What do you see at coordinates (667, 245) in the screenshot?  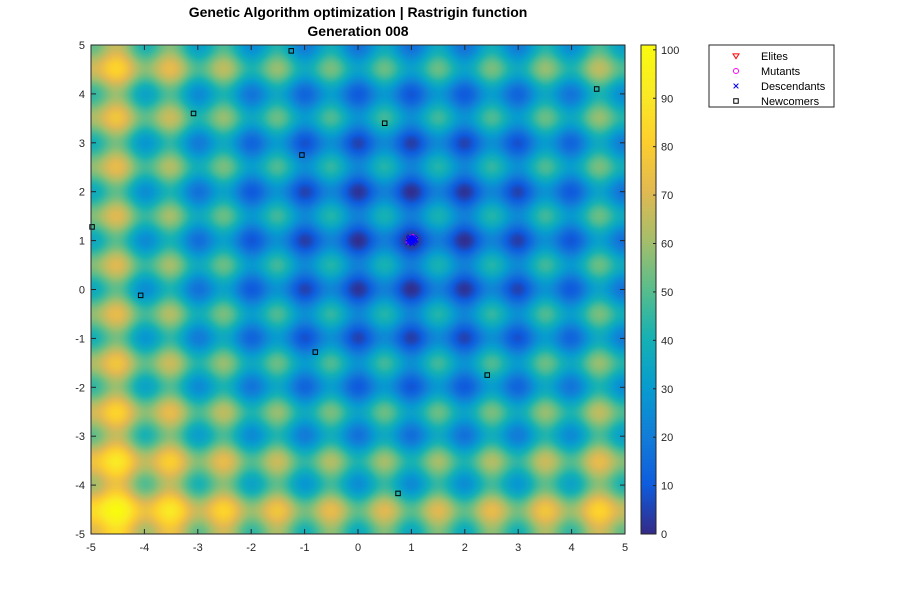 I see `colorbar-tick-label: 60` at bounding box center [667, 245].